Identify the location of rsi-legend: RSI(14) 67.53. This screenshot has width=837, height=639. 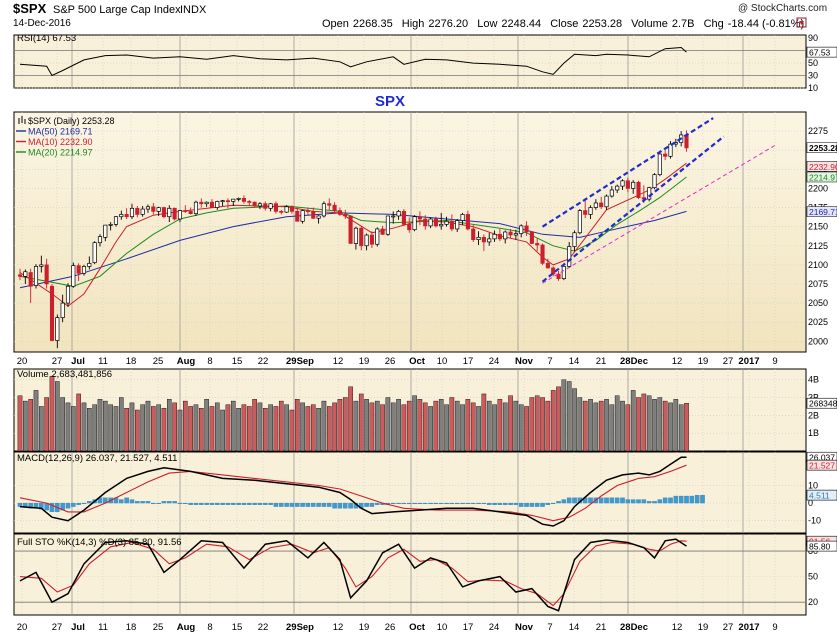
(46, 38).